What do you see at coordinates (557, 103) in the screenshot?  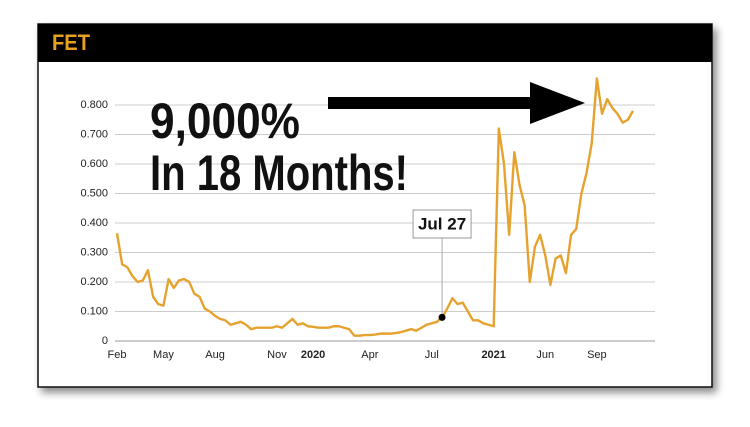 I see `arrow-head` at bounding box center [557, 103].